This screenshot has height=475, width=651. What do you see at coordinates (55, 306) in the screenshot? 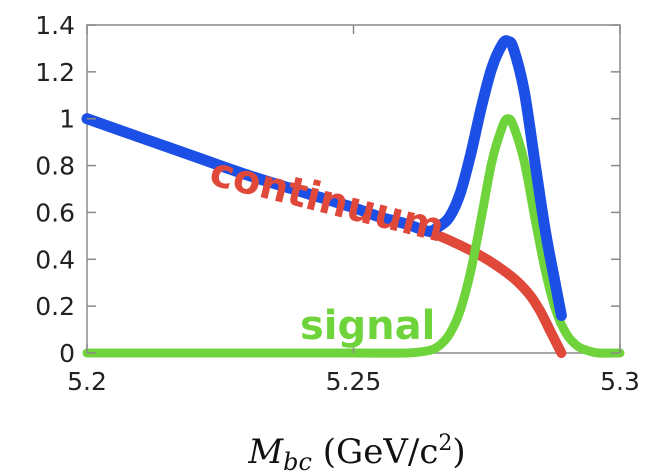
I see `y-tick-label: 0.2` at bounding box center [55, 306].